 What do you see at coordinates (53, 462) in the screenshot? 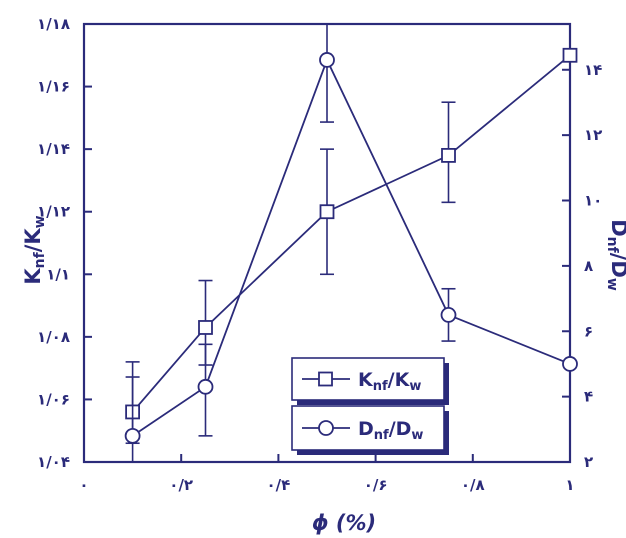
I see `left-tick-label: ۱/۰۴` at bounding box center [53, 462].